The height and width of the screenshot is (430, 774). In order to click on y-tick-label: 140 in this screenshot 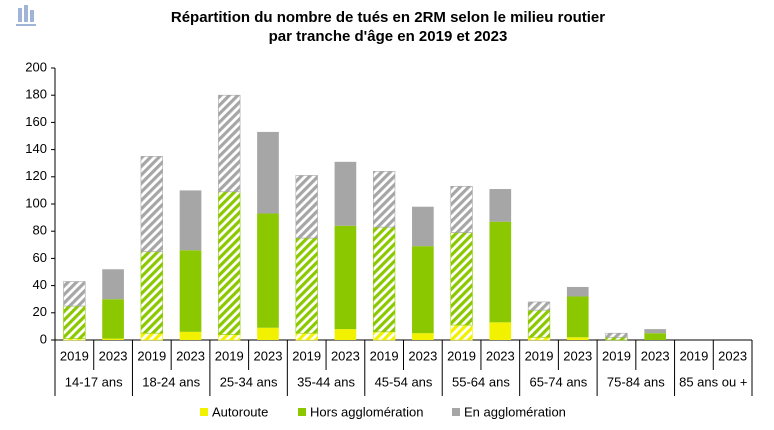, I will do `click(36, 148)`.